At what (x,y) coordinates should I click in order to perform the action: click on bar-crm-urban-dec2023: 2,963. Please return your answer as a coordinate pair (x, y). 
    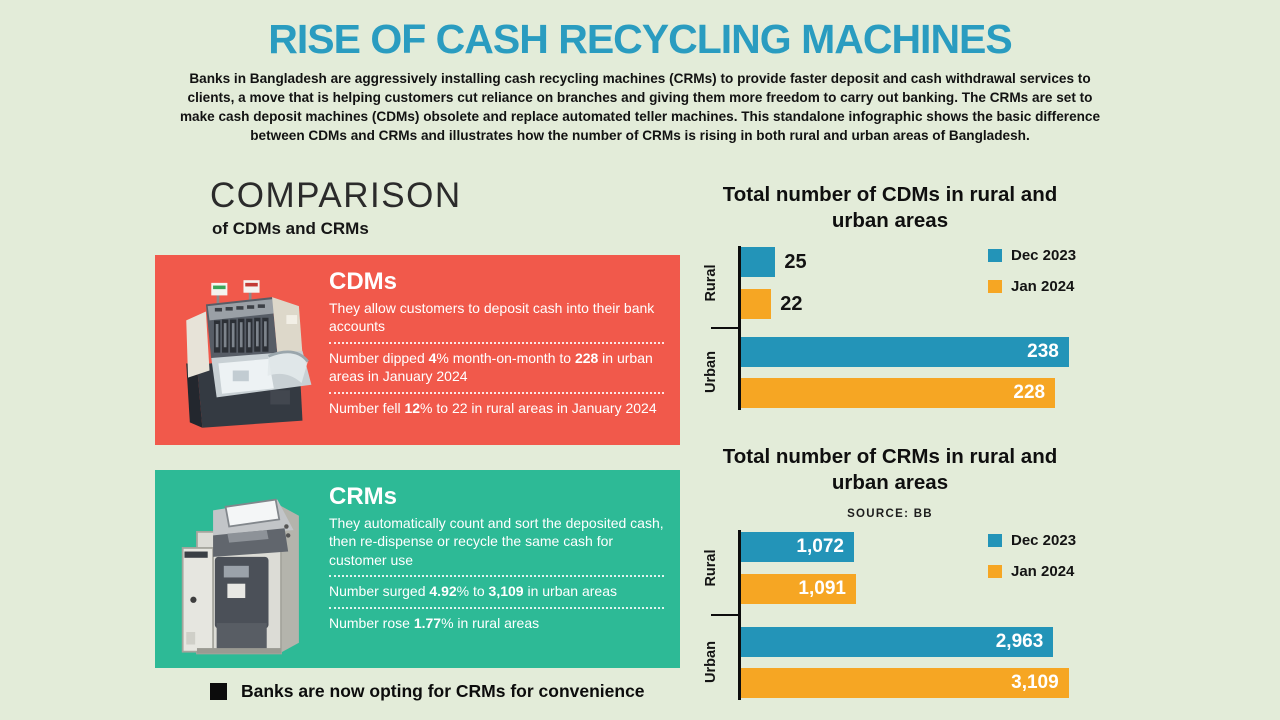
    Looking at the image, I should click on (897, 642).